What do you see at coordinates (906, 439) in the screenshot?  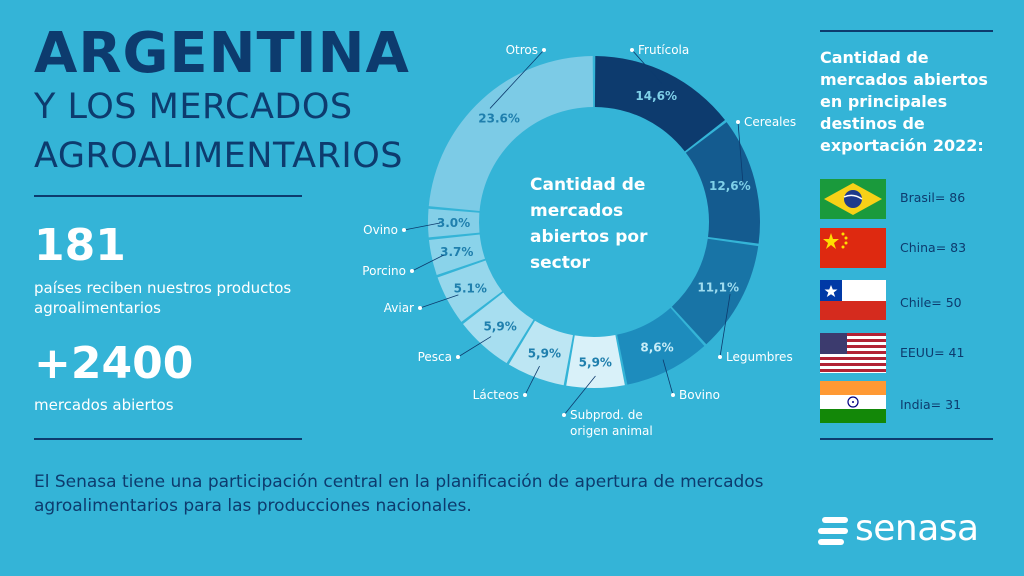 I see `divider-right-bottom` at bounding box center [906, 439].